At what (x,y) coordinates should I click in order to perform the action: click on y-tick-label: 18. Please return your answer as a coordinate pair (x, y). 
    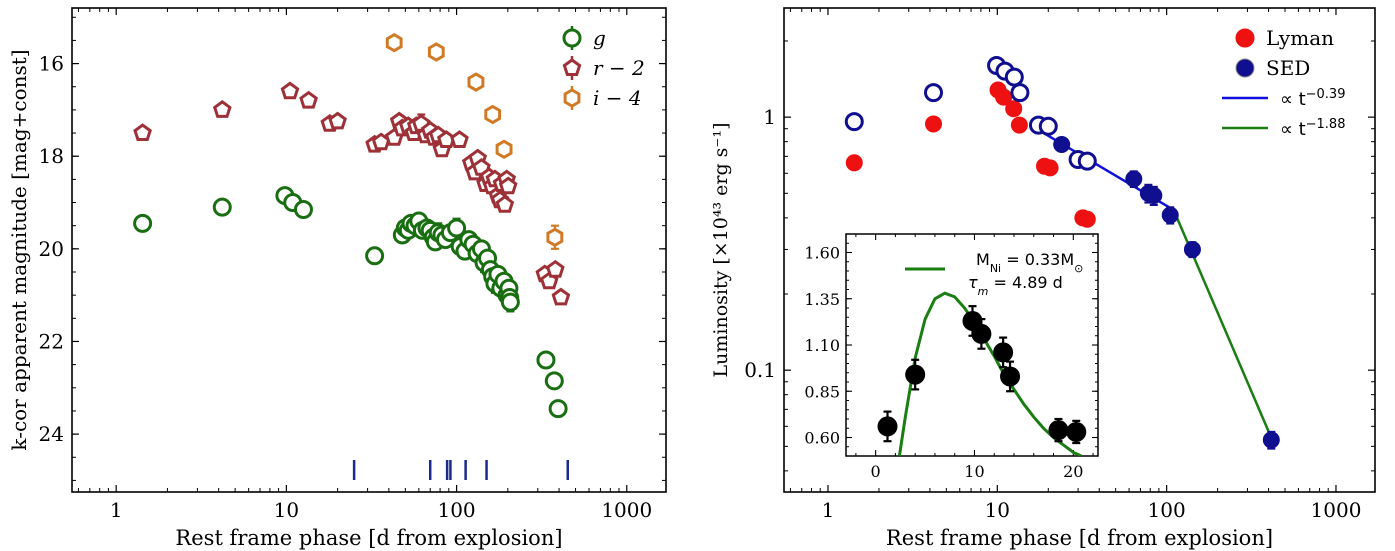
    Looking at the image, I should click on (51, 156).